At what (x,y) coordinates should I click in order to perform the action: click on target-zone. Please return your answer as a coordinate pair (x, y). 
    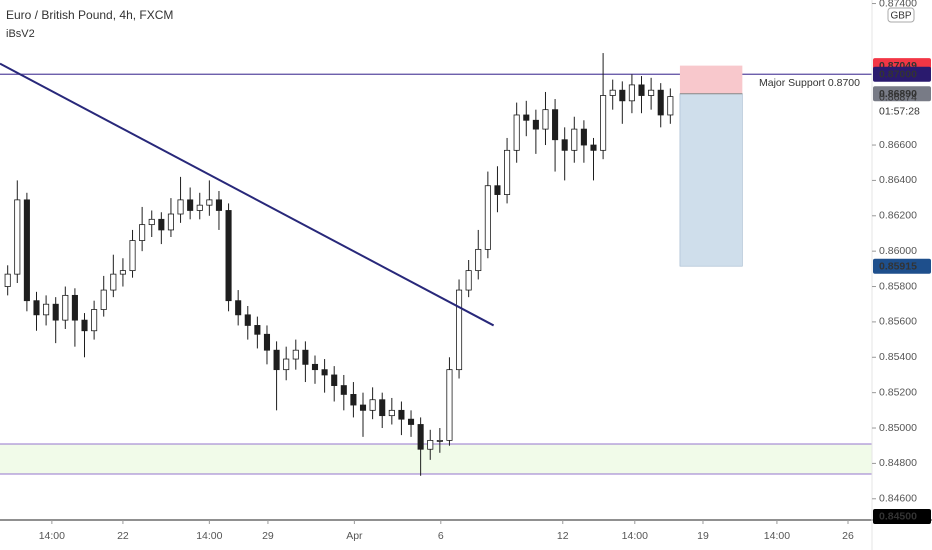
    Looking at the image, I should click on (711, 180).